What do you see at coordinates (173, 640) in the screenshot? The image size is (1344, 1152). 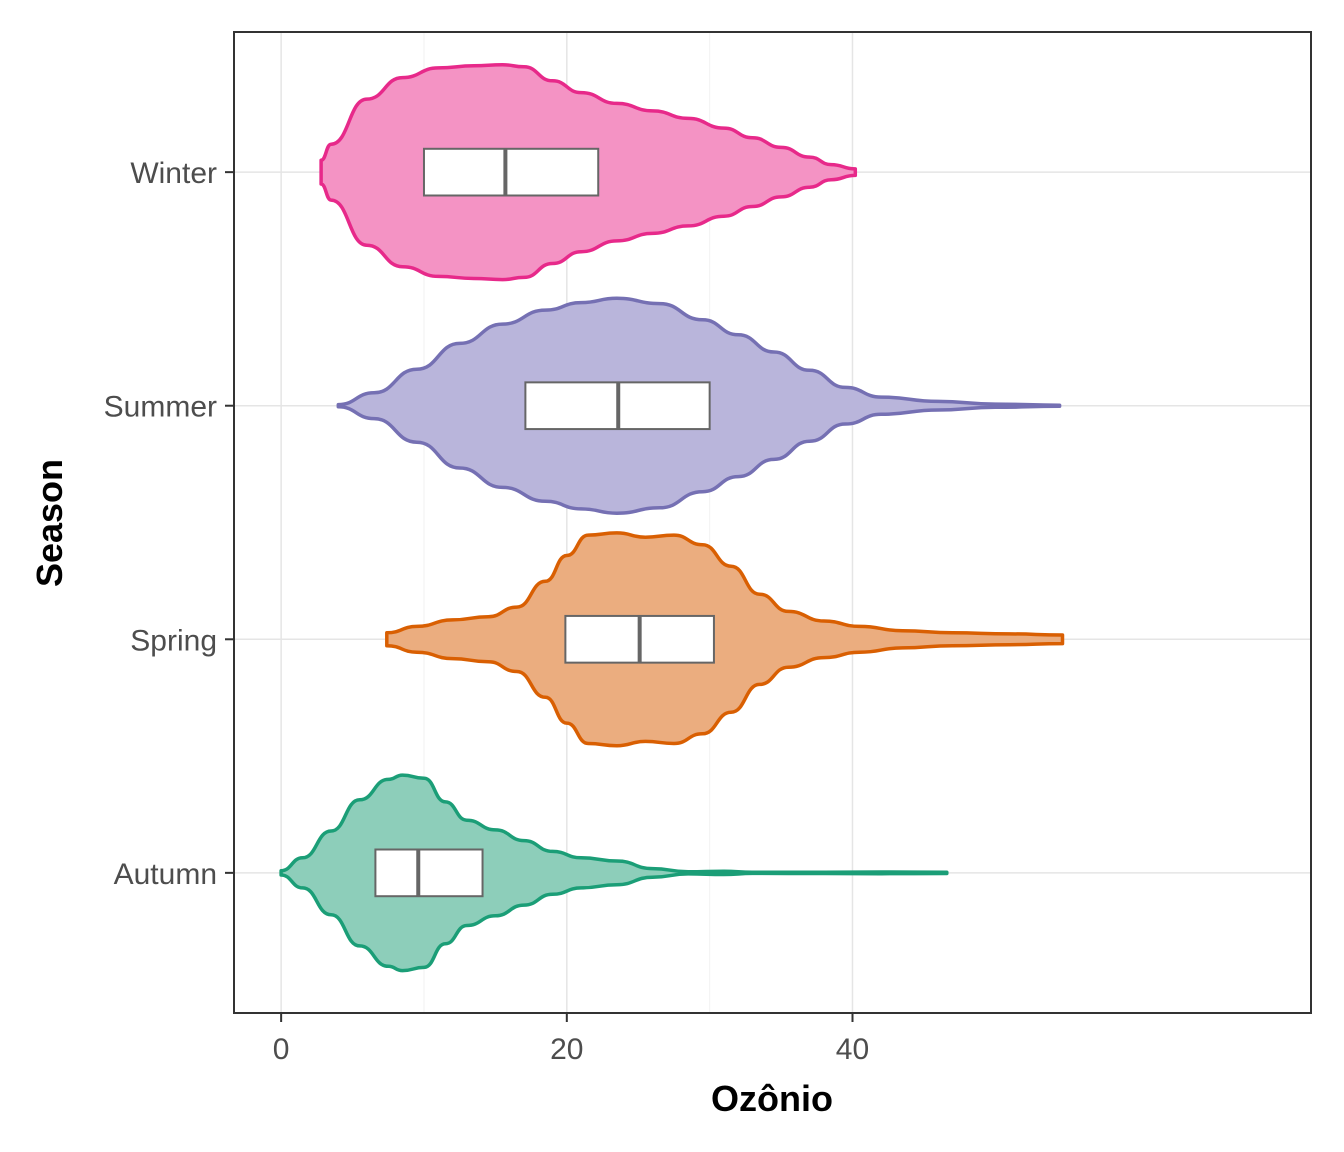 I see `y-tick-label: Spring` at bounding box center [173, 640].